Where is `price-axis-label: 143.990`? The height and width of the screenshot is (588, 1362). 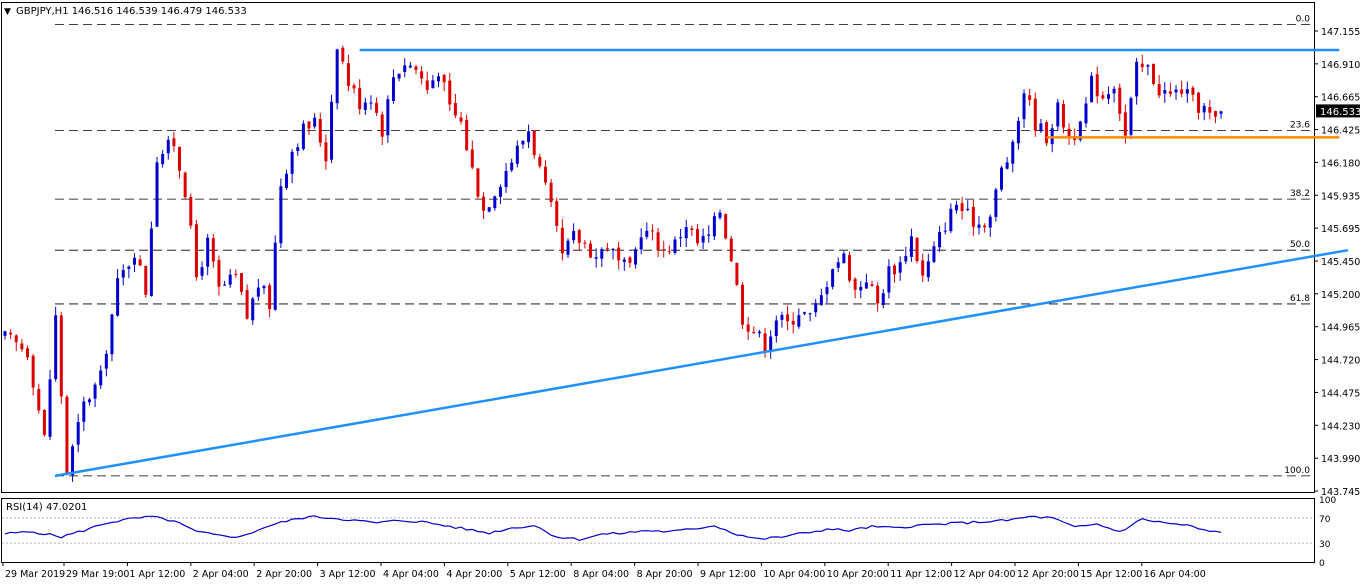
price-axis-label: 143.990 is located at coordinates (1340, 459).